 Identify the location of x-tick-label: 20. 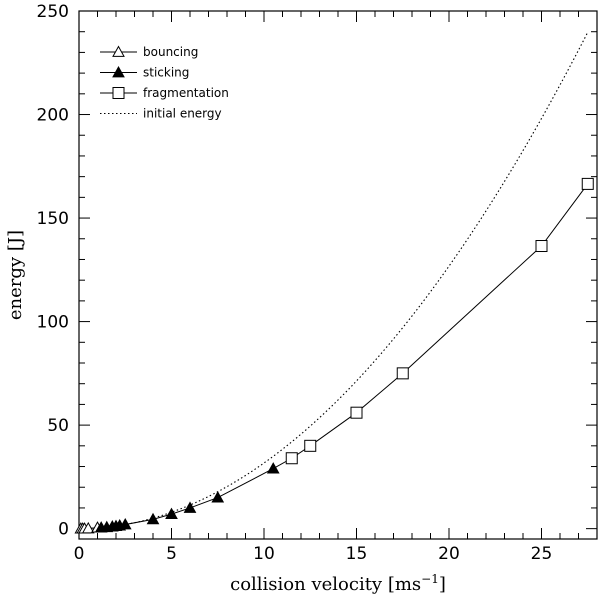
(449, 554).